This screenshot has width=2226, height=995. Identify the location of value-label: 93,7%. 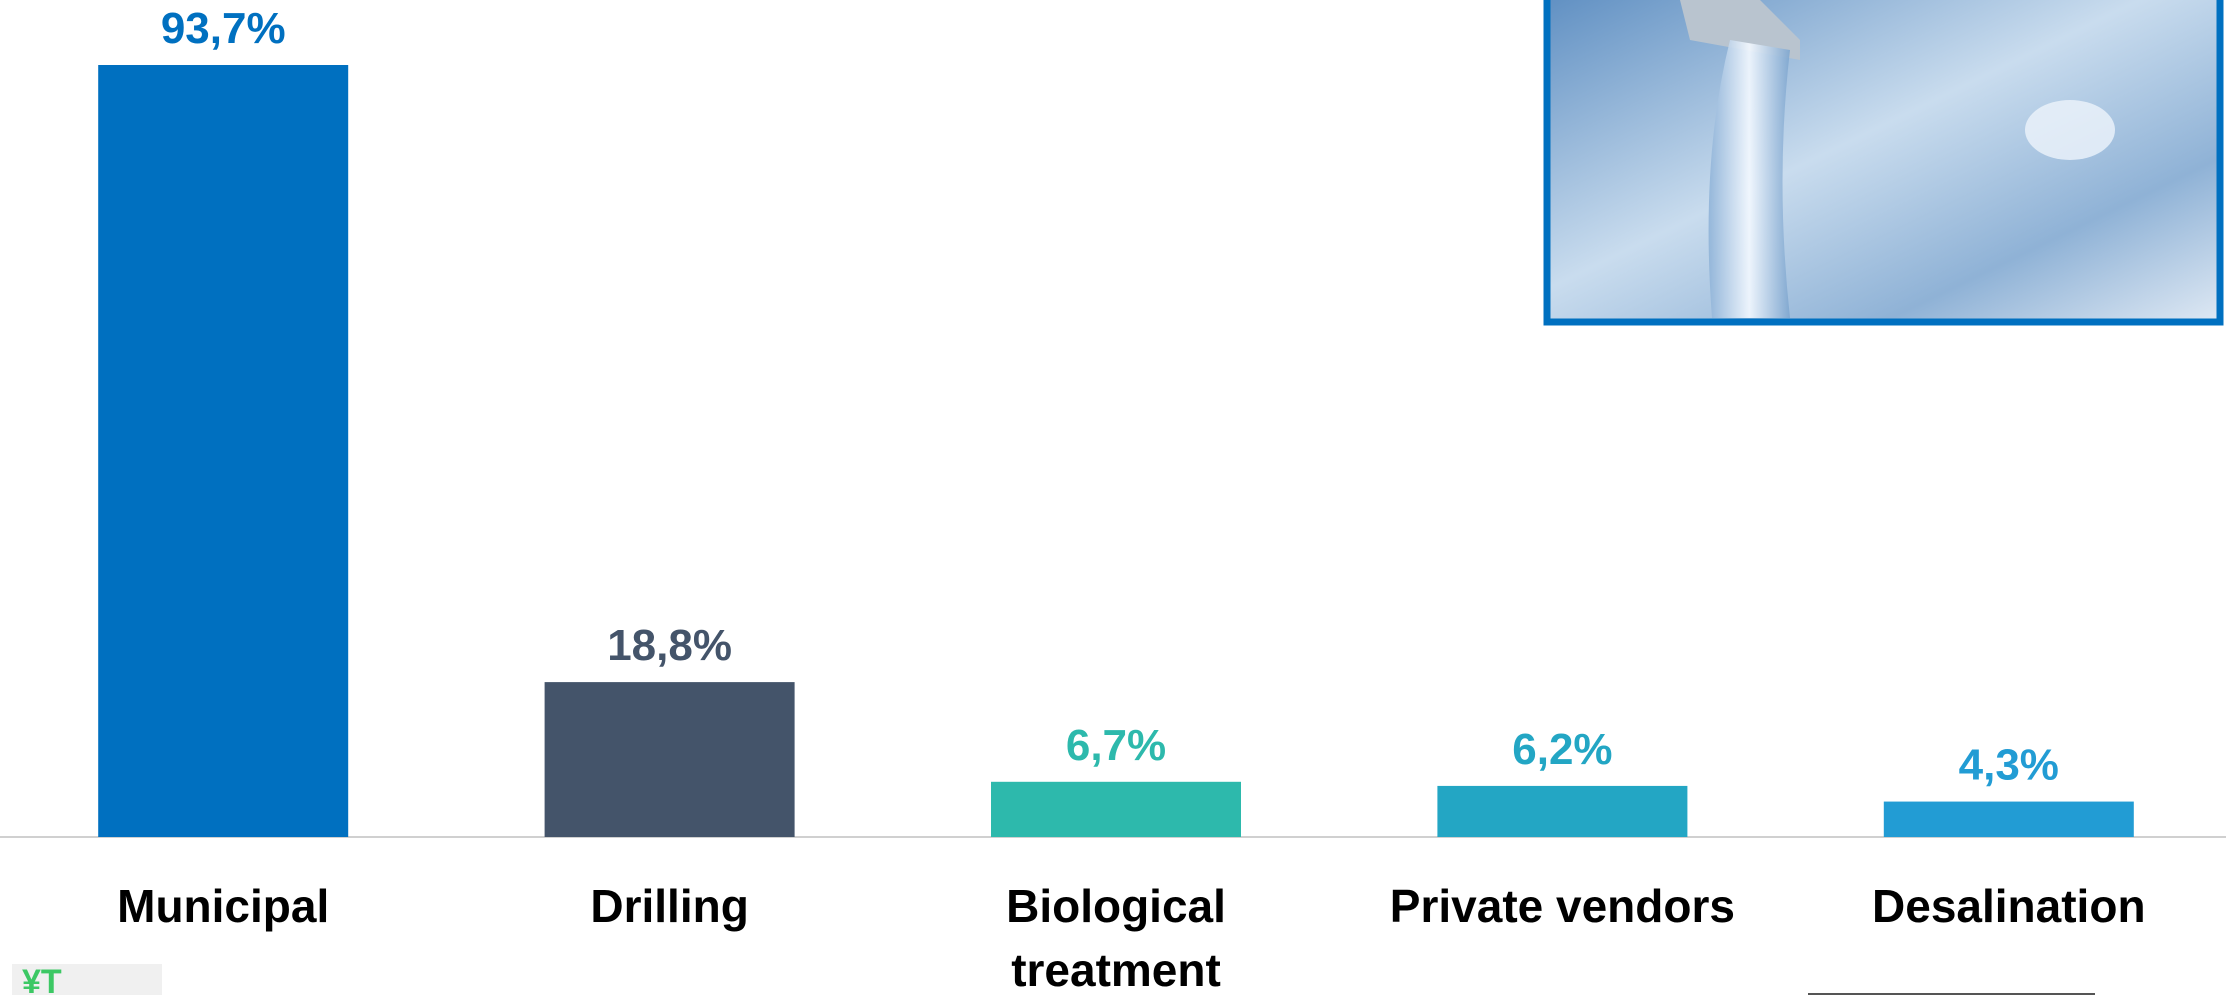
(223, 28).